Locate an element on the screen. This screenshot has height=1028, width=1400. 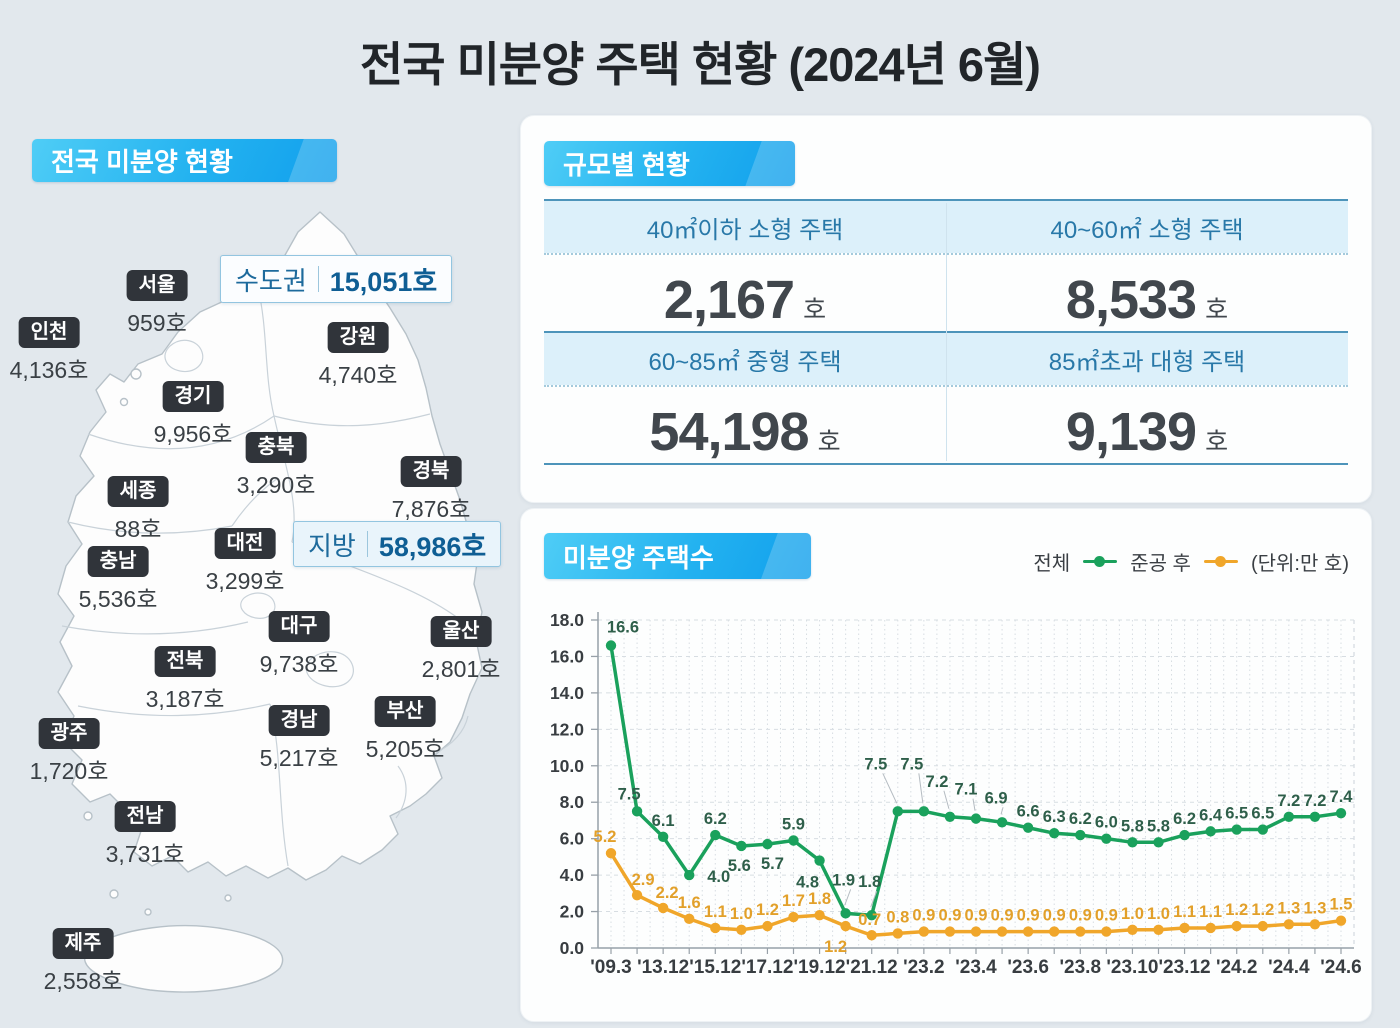
svg-text: 6.2 is located at coordinates (715, 819).